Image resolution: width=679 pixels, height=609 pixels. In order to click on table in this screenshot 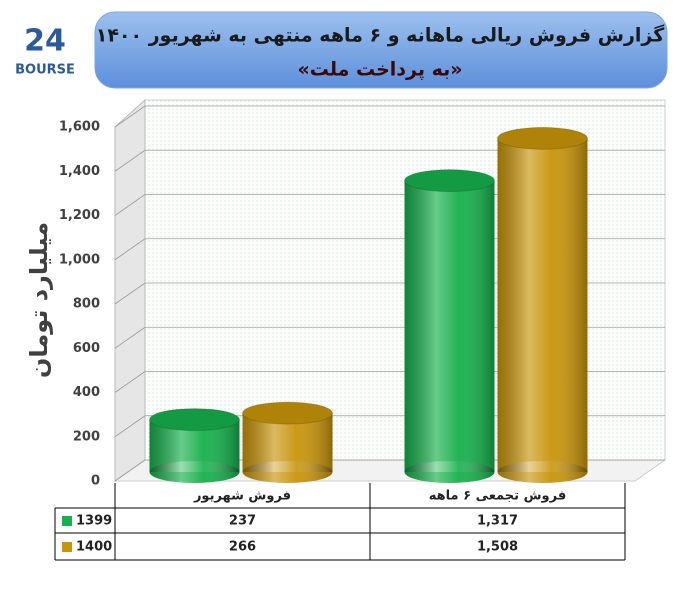, I will do `click(340, 522)`.